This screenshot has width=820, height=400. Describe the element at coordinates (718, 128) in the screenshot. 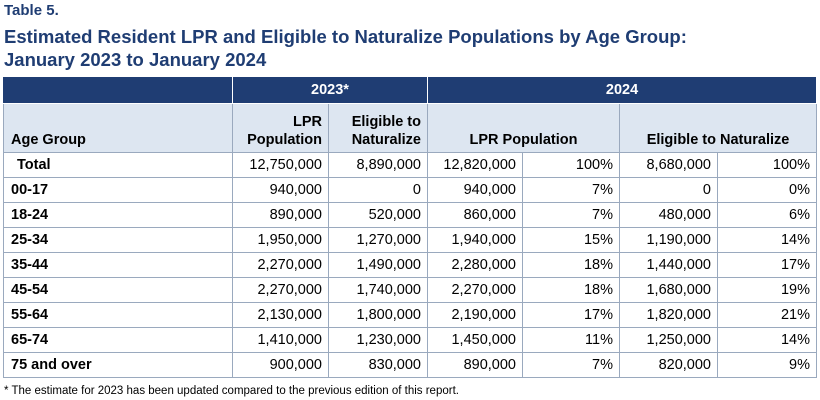

I see `header-eligible-2024: Eligible to Naturalize` at that location.